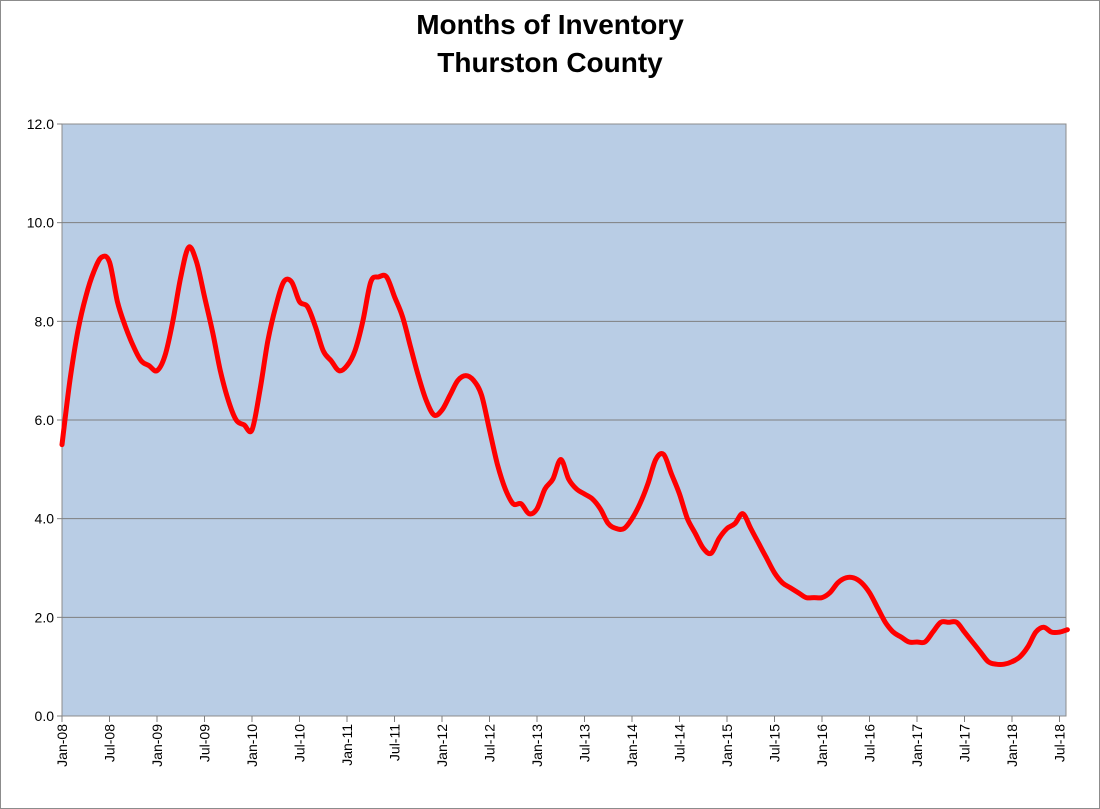  I want to click on x-tick-label: Jan-08, so click(62, 745).